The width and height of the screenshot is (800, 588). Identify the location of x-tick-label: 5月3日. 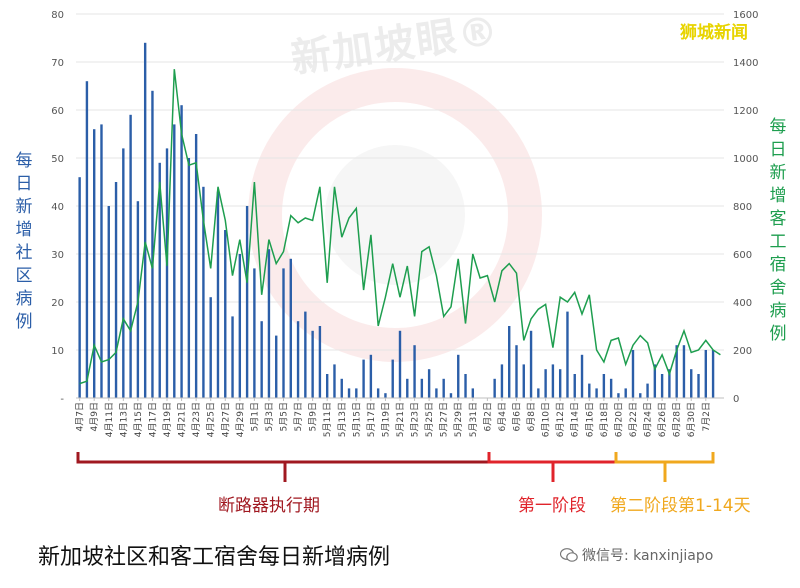
(269, 416).